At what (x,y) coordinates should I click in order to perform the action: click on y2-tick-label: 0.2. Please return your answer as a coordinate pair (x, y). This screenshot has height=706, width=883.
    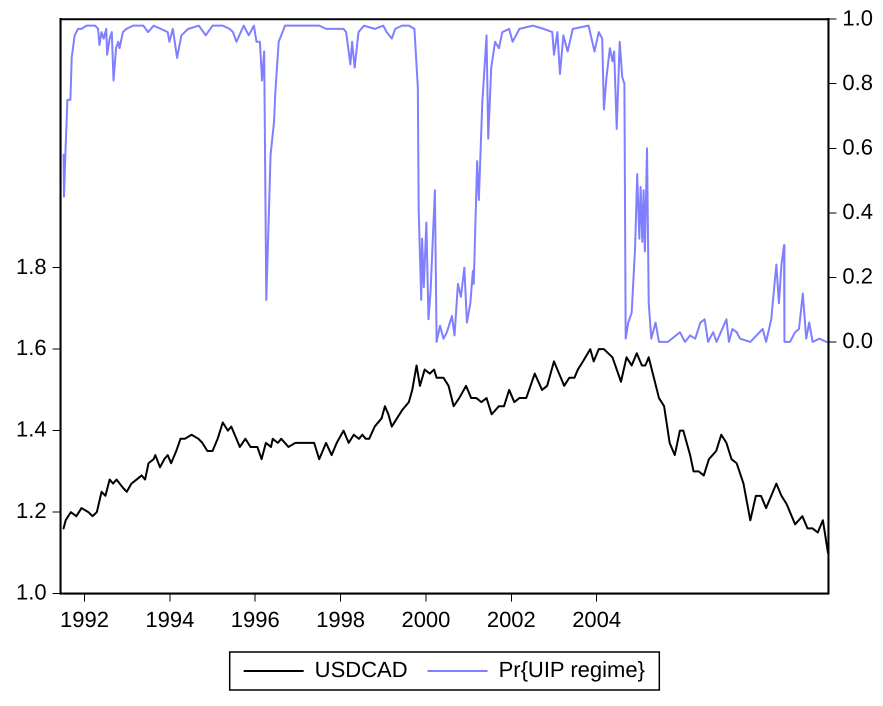
    Looking at the image, I should click on (858, 275).